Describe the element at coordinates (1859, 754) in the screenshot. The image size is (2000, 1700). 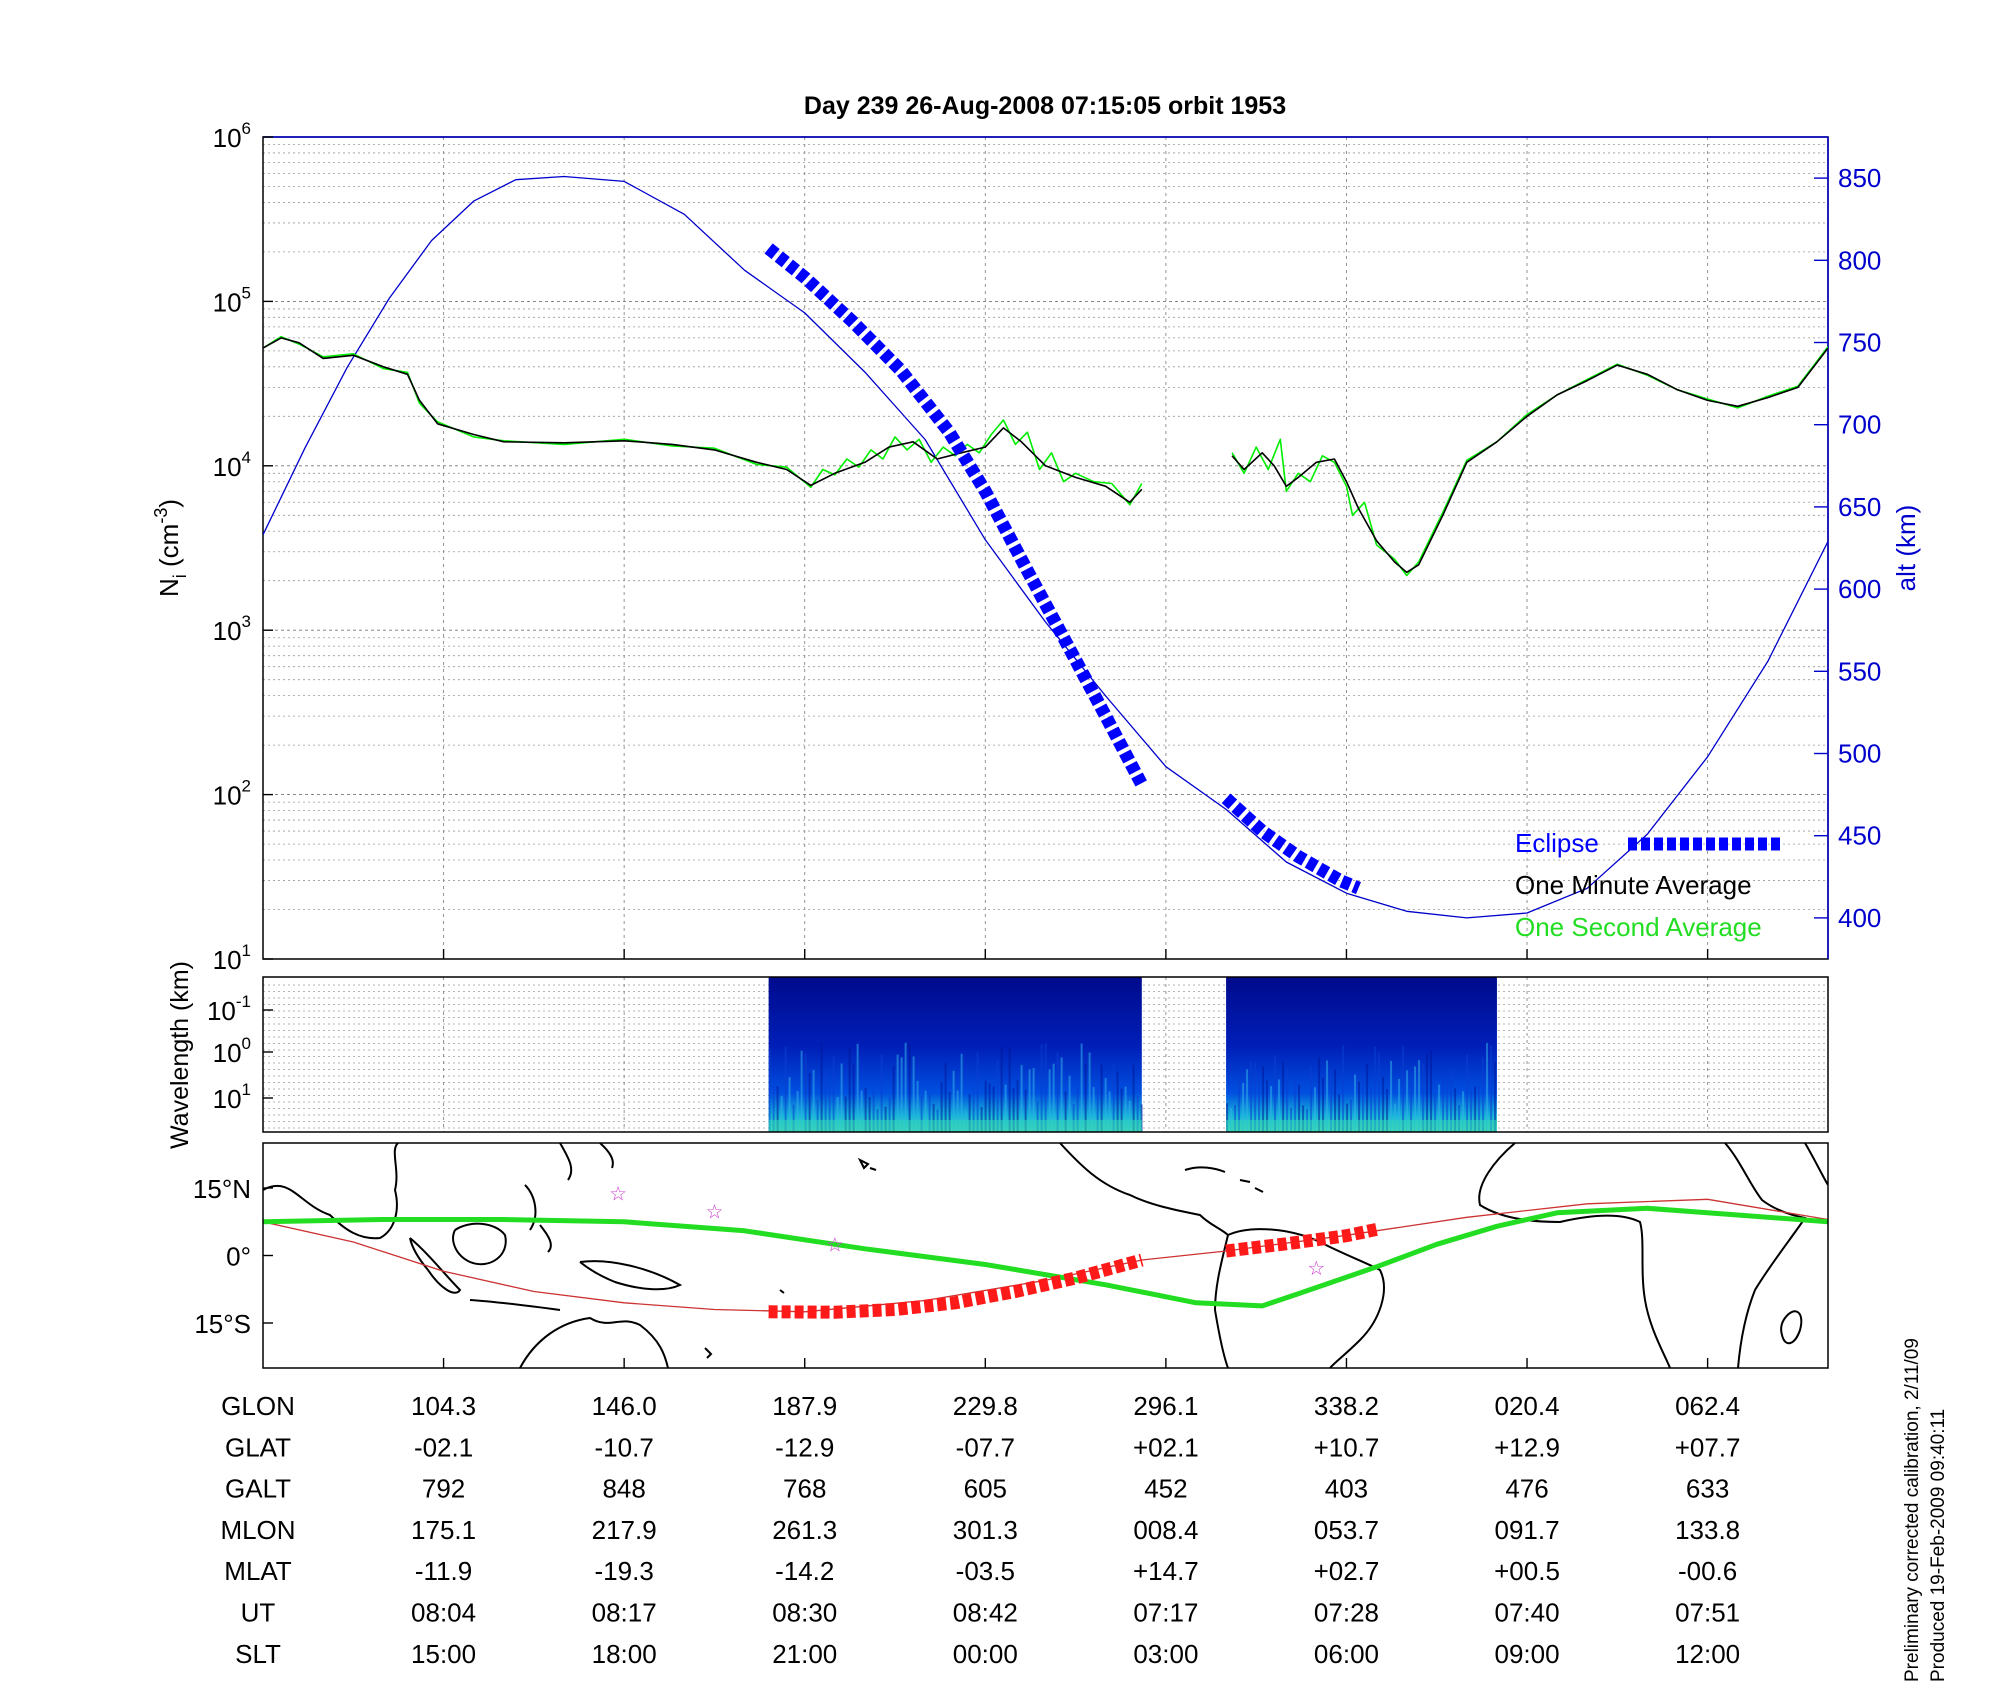
I see `altitude-y-tick-label: 500` at that location.